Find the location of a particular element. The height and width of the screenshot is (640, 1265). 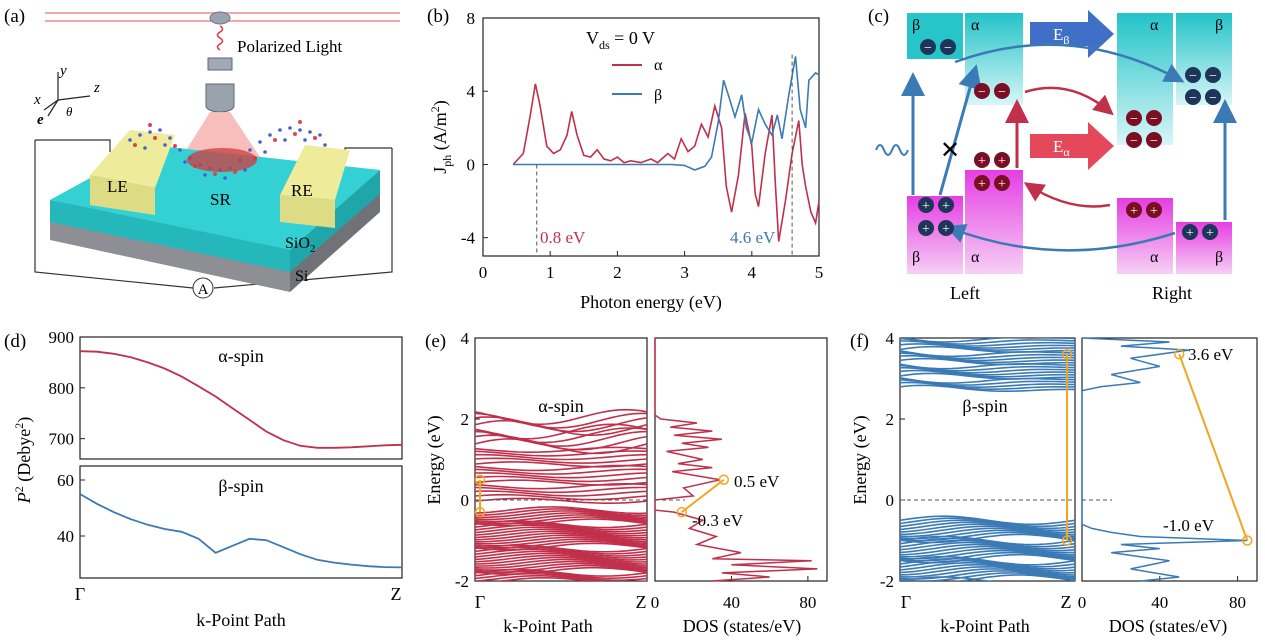

e-alpha-label: Eα is located at coordinates (1061, 148).